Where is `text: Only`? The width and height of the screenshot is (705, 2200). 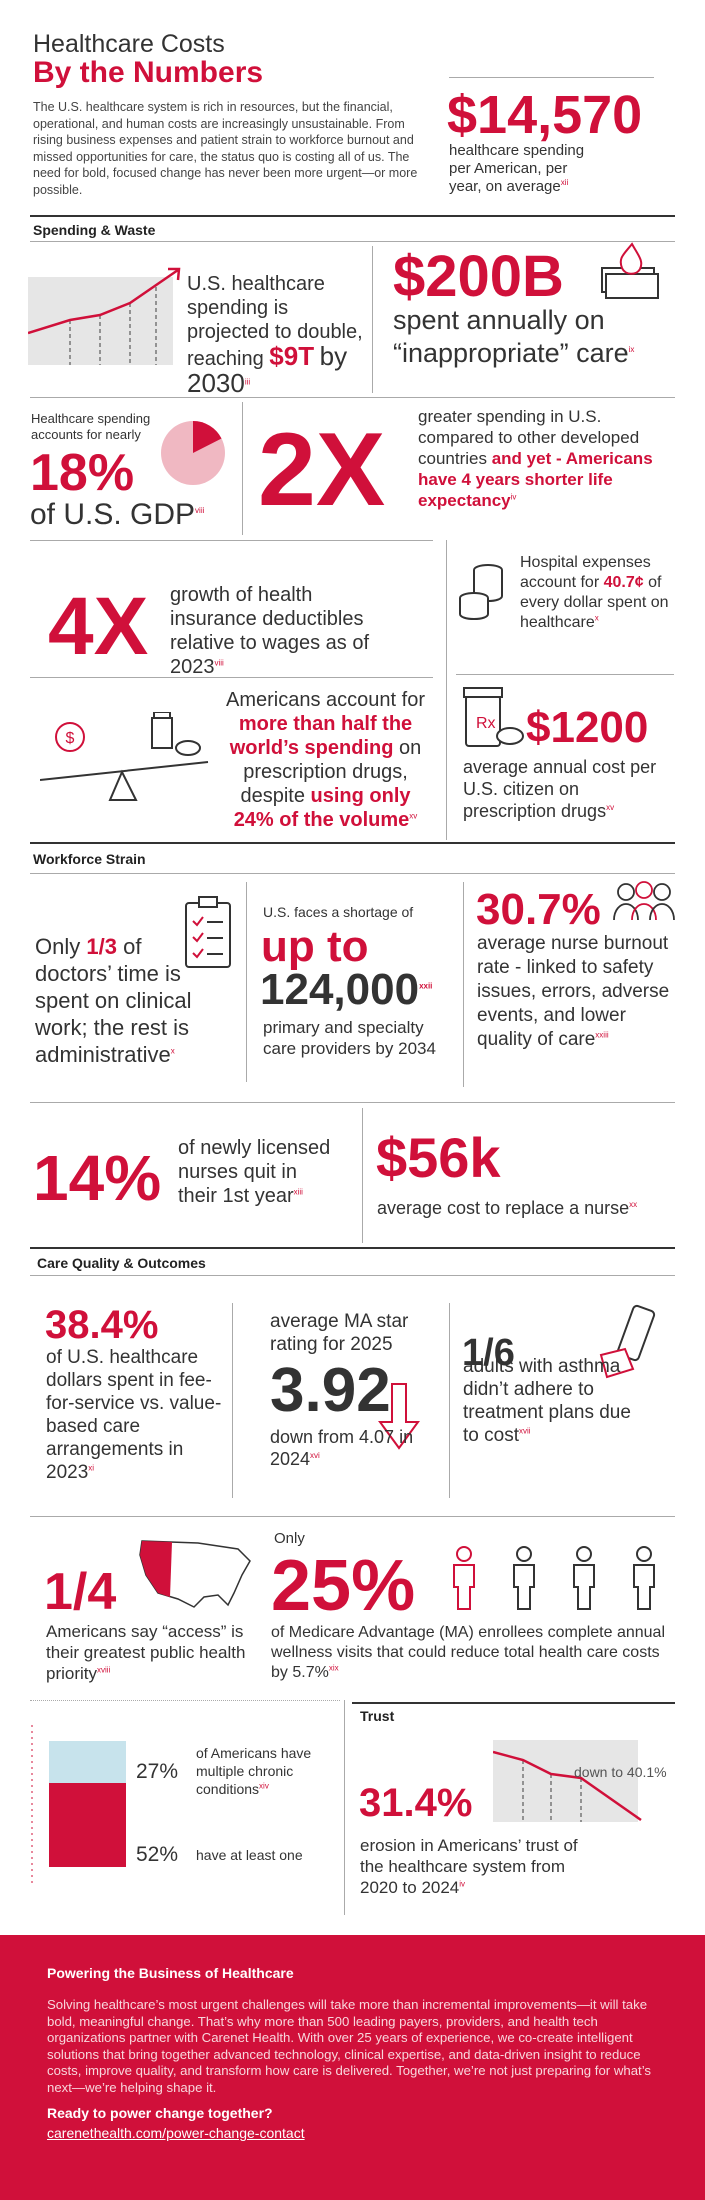 text: Only is located at coordinates (58, 946).